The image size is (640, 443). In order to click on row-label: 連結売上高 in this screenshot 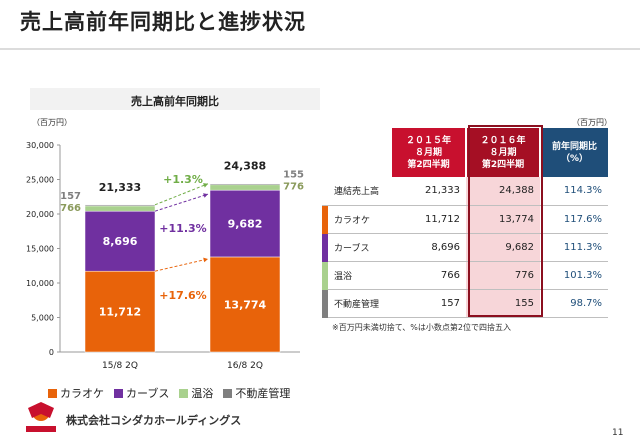, I will do `click(357, 191)`.